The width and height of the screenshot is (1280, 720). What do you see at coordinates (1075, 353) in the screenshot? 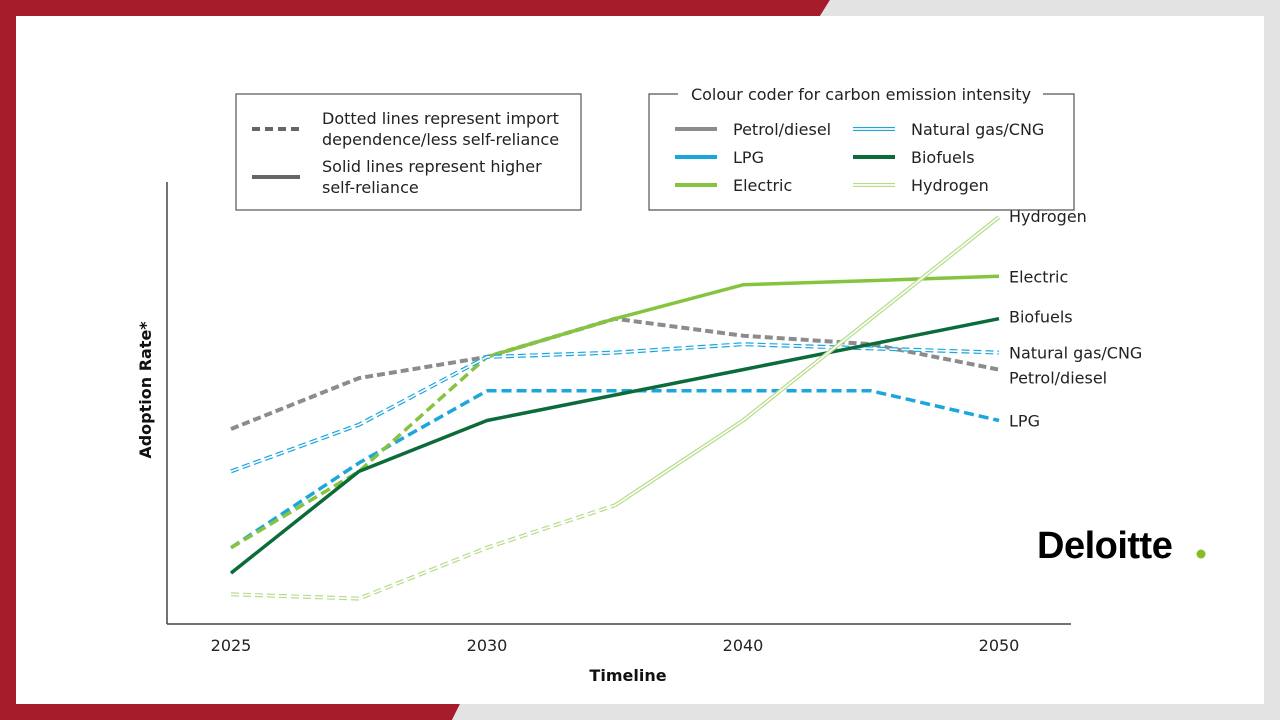
I see `series-end-label-natural-gas-cng: Natural gas/CNG` at bounding box center [1075, 353].